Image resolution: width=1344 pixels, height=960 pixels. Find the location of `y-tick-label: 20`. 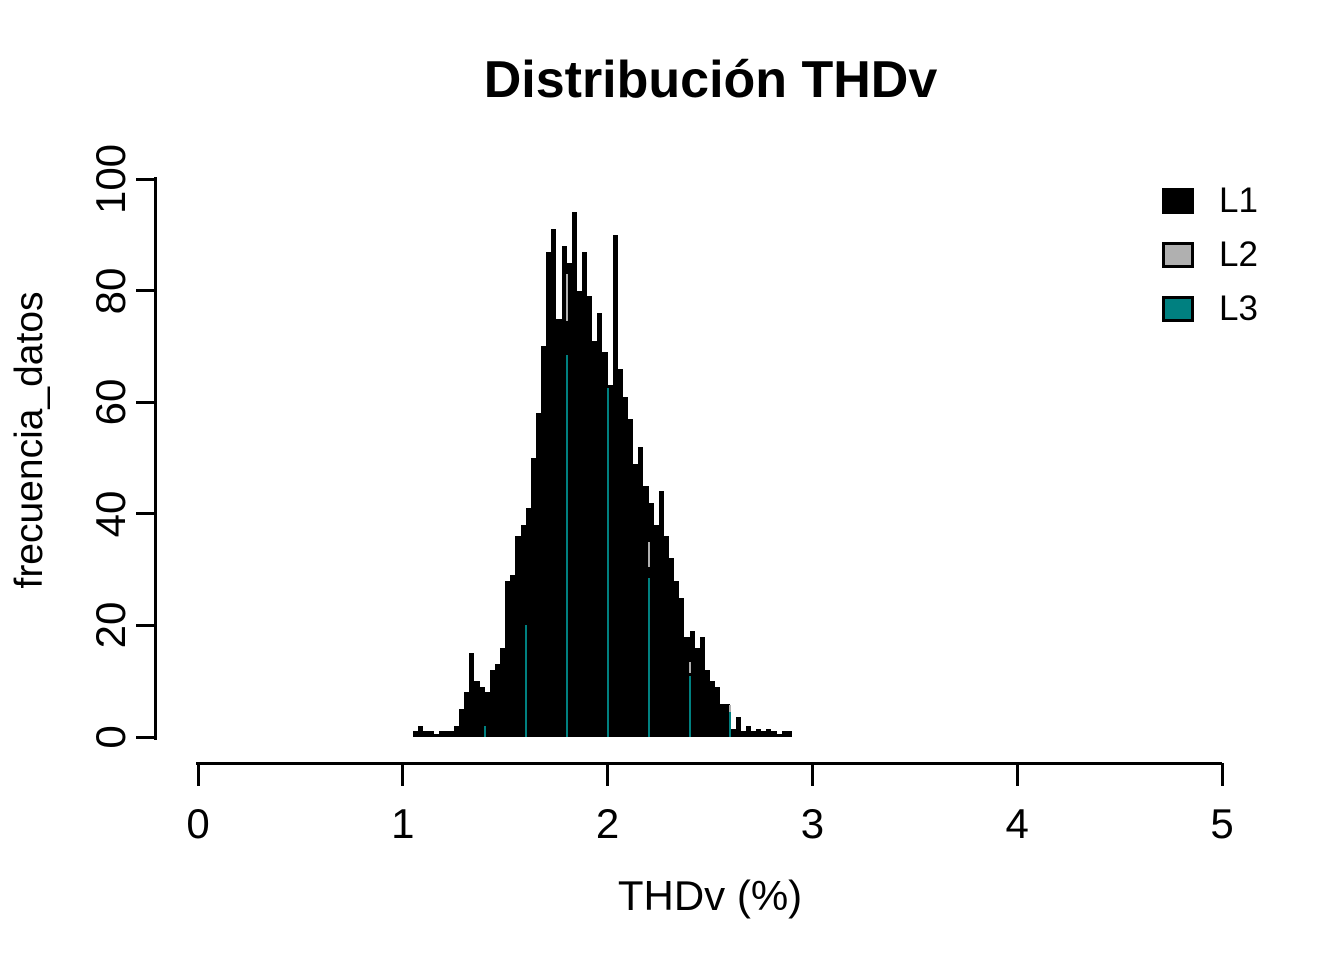

y-tick-label: 20 is located at coordinates (110, 625).